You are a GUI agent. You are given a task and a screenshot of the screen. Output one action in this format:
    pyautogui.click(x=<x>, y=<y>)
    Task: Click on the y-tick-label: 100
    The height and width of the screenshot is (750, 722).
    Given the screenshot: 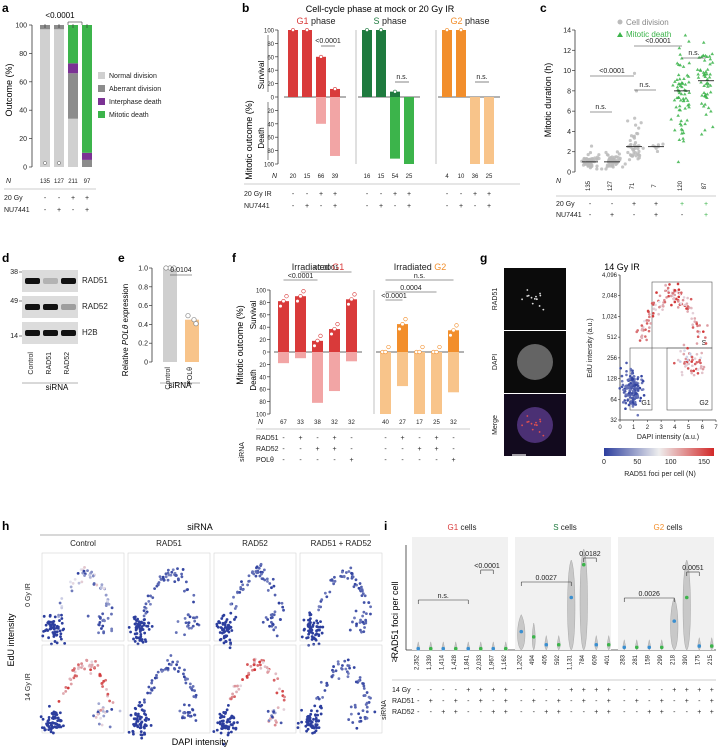 What is the action you would take?
    pyautogui.click(x=261, y=416)
    